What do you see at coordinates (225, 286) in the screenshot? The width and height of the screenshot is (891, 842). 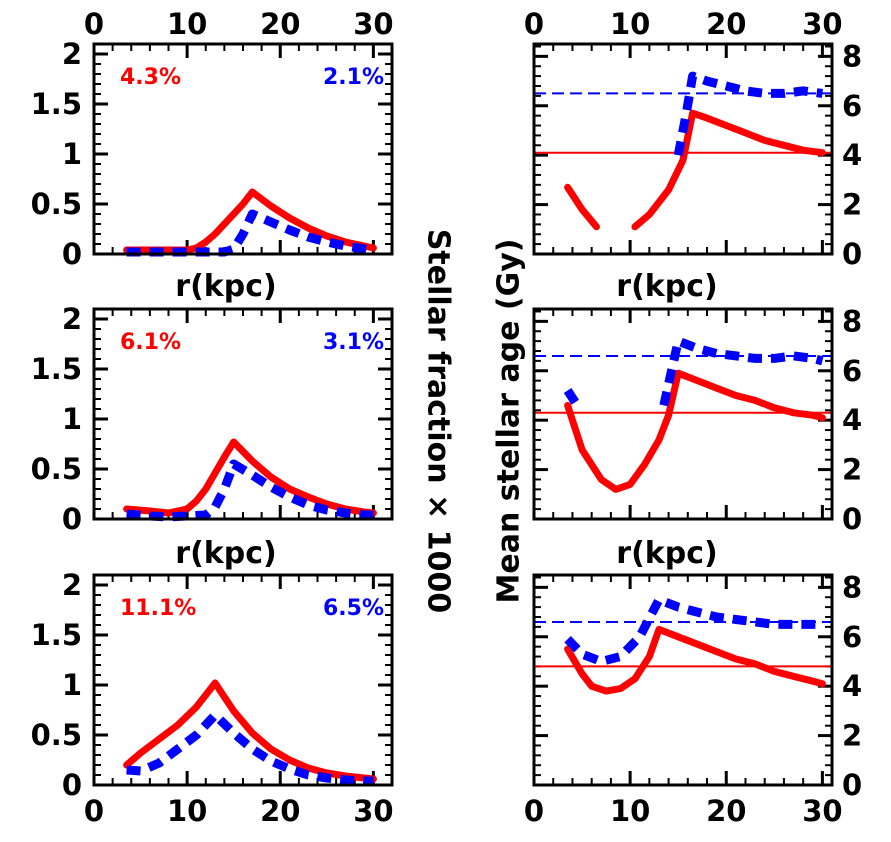 I see `x-axis-label-left-1: r(kpc)` at bounding box center [225, 286].